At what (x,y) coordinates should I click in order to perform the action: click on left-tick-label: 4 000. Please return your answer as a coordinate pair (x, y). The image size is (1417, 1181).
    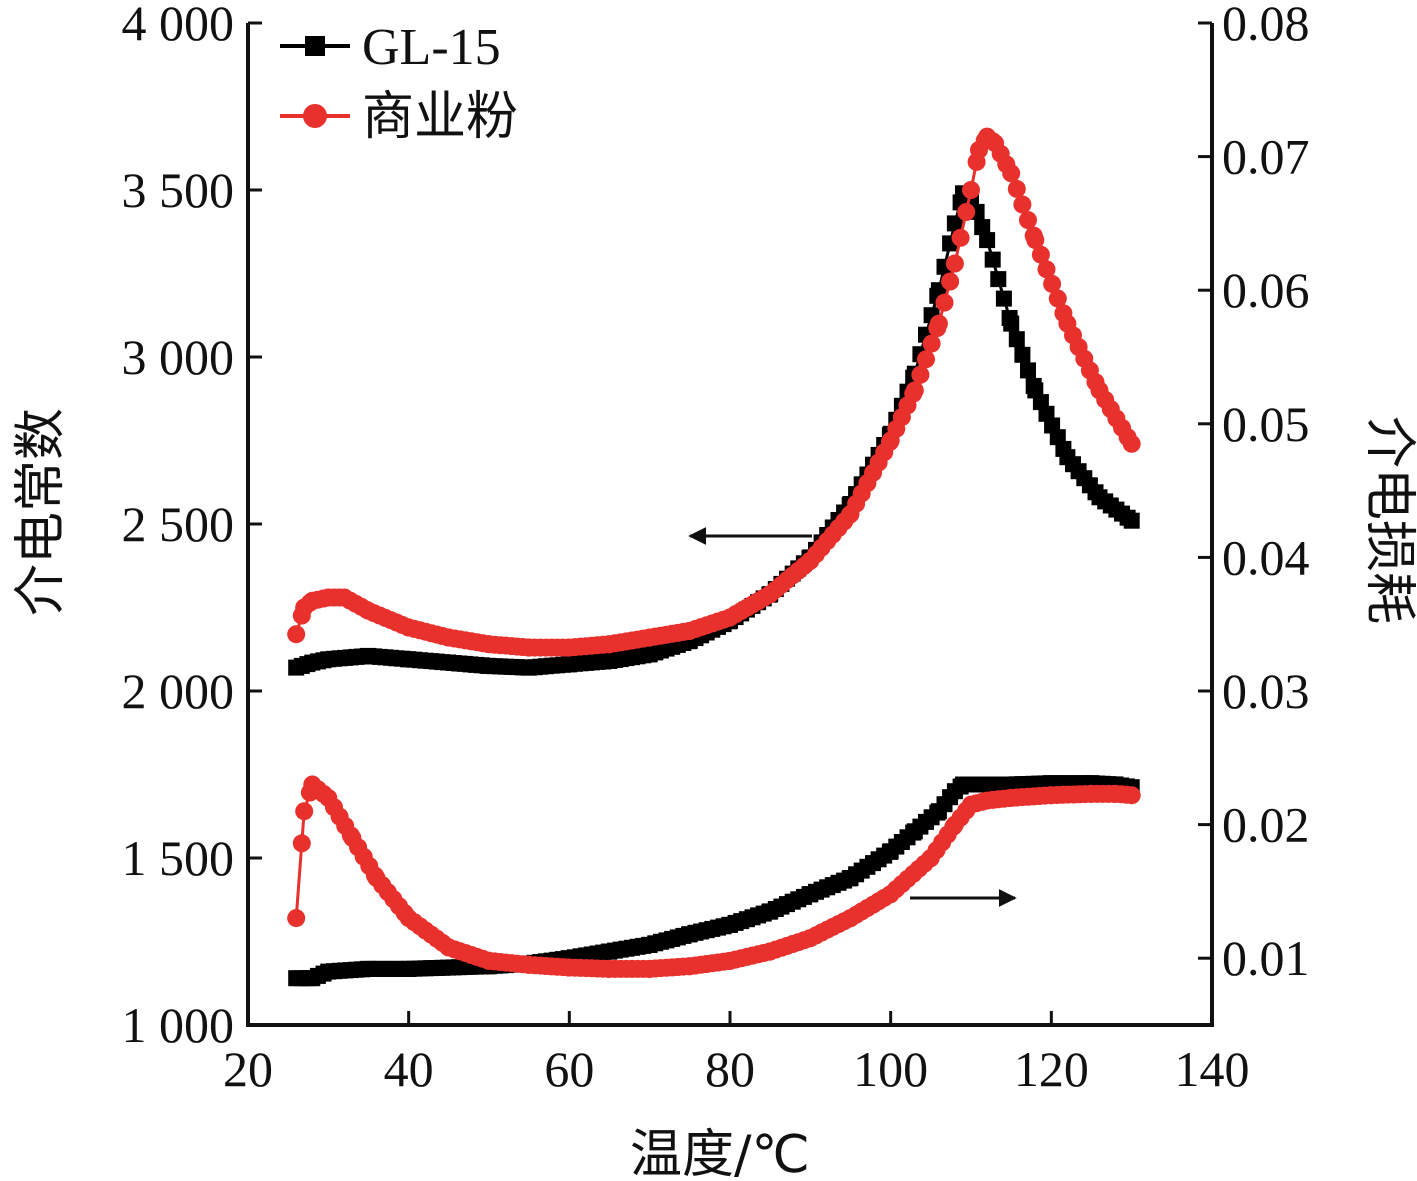
    Looking at the image, I should click on (178, 25).